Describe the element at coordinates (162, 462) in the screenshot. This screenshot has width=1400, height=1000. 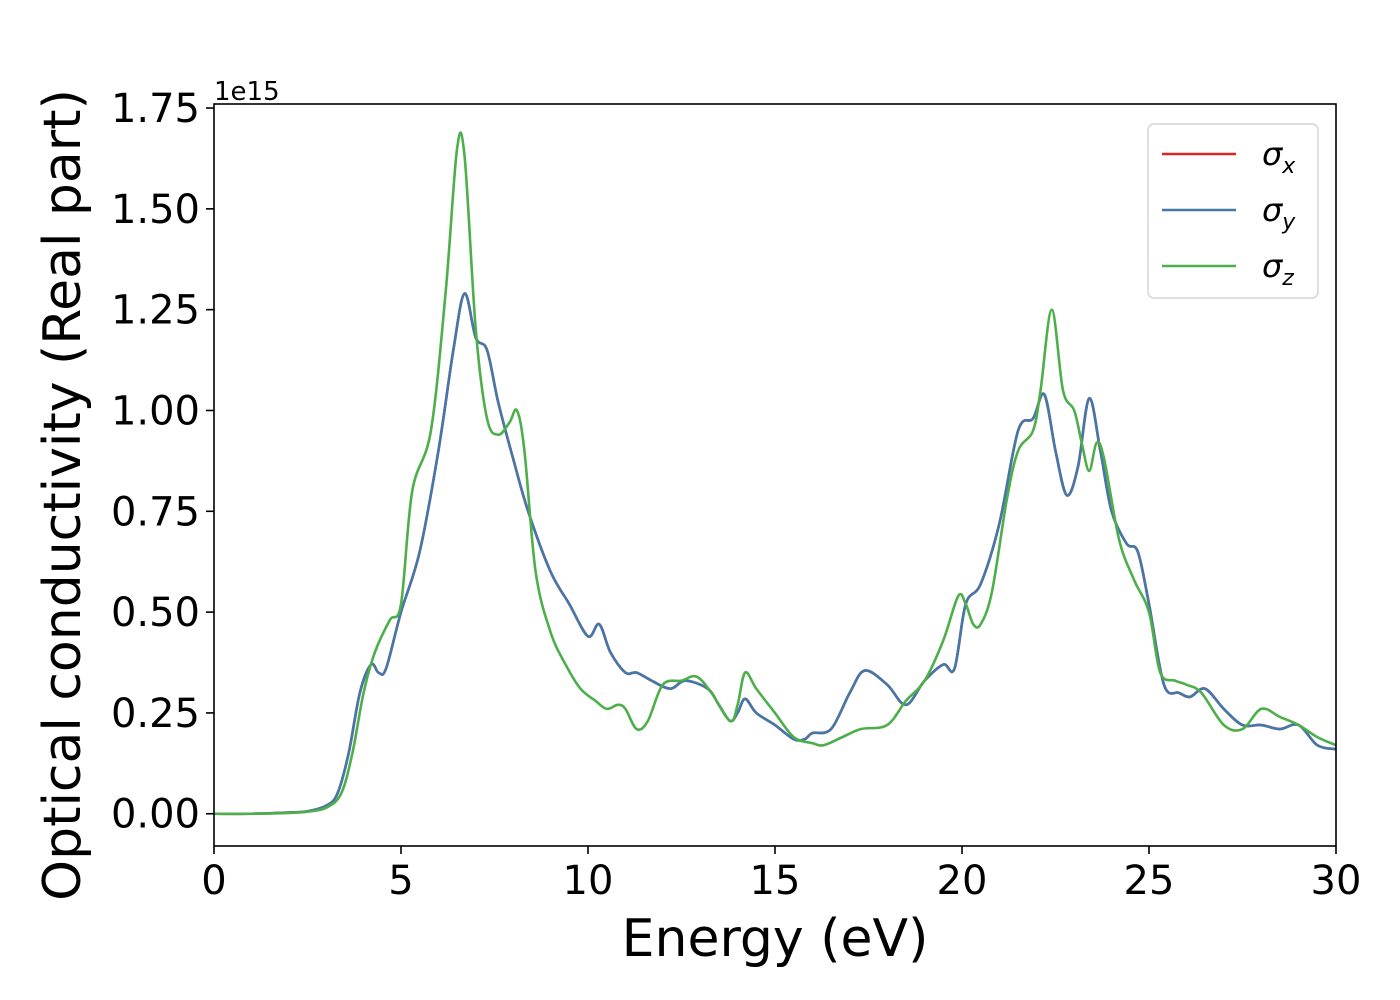
I see `y-axis: 0.00 0.25 0.50 0.75 1.00 1.25 1.50 1.75` at that location.